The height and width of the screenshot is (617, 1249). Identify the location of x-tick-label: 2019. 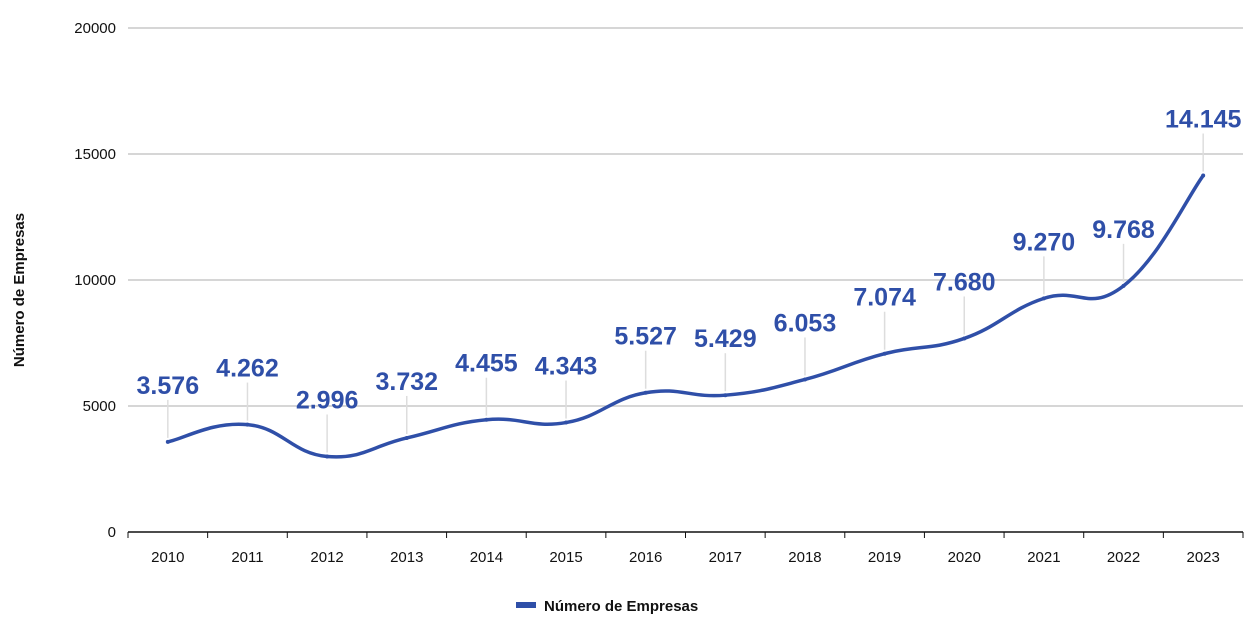
(884, 557).